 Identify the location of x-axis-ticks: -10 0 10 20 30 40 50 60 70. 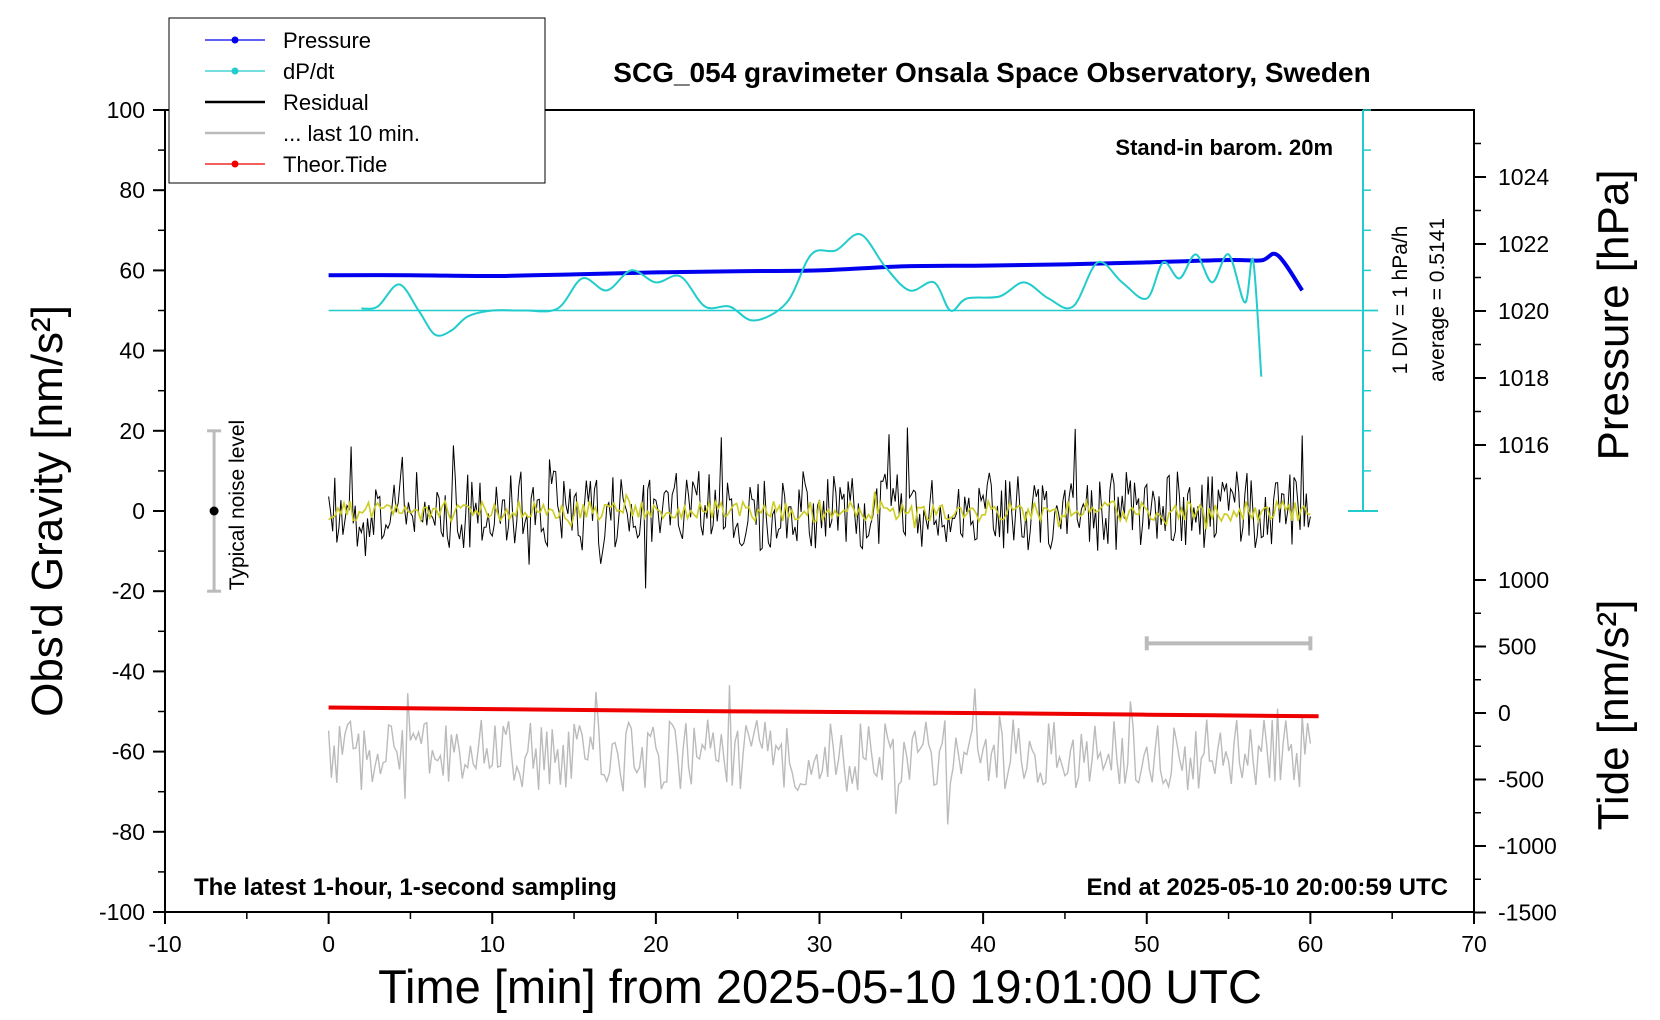
(817, 934).